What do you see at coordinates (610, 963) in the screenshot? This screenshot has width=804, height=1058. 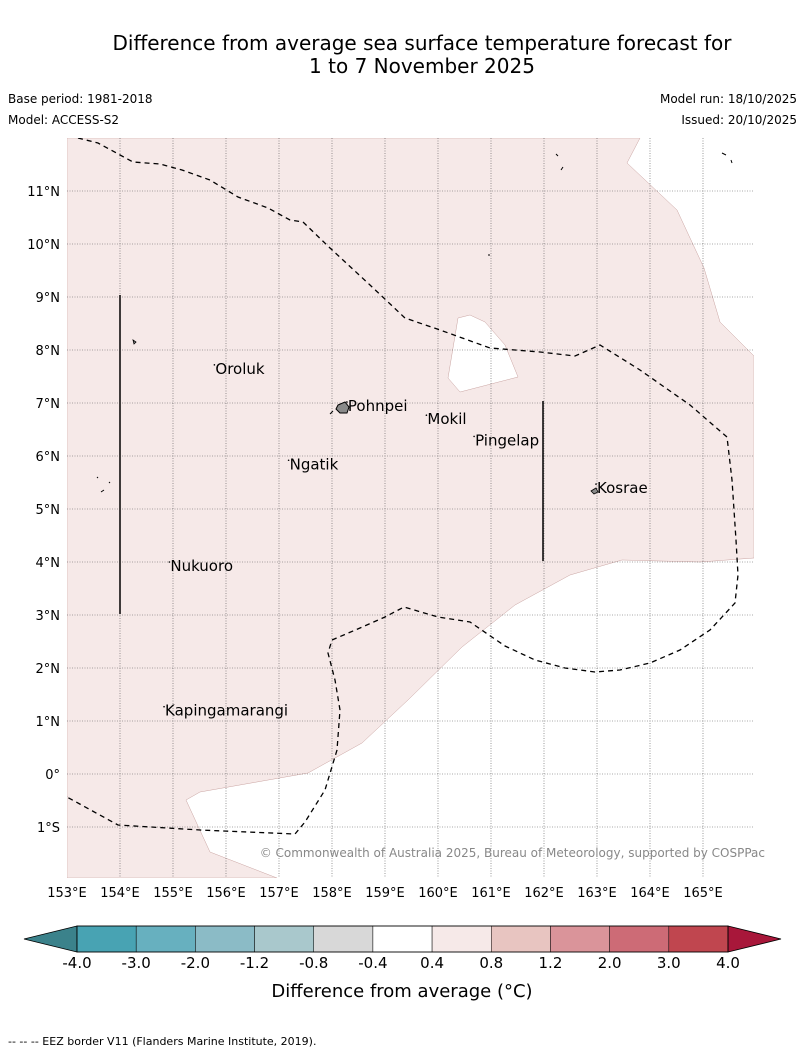 I see `colorbar-tick: 2.0` at bounding box center [610, 963].